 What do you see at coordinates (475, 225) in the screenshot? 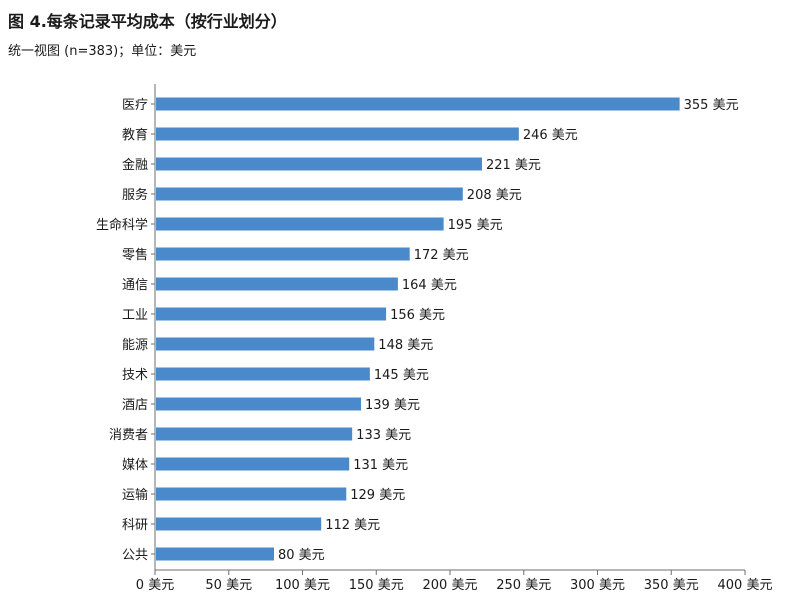
I see `value-label: 195 美元` at bounding box center [475, 225].